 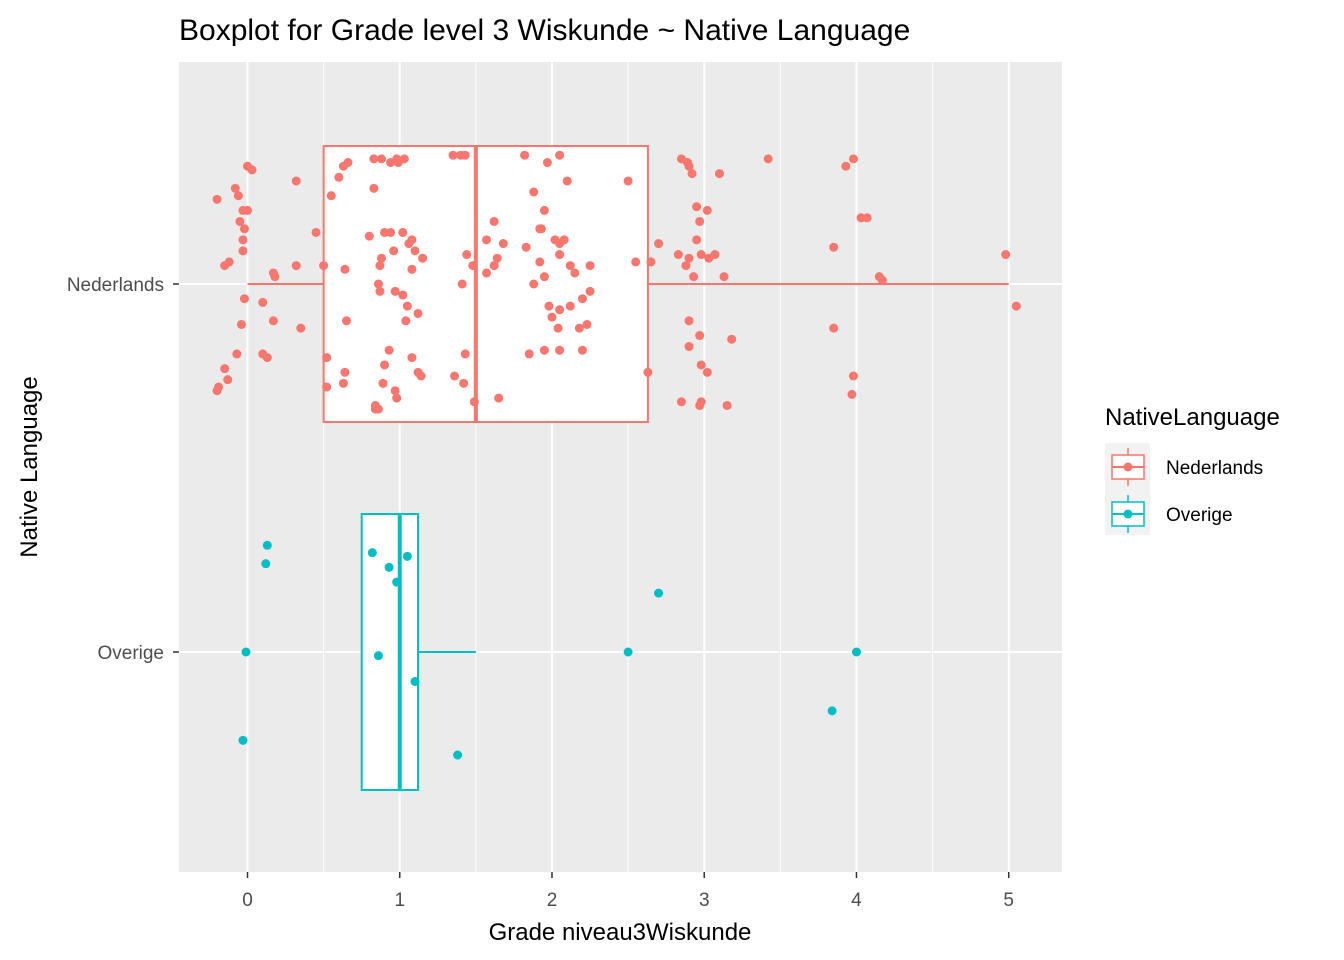 What do you see at coordinates (247, 900) in the screenshot?
I see `x-tick-label: 0` at bounding box center [247, 900].